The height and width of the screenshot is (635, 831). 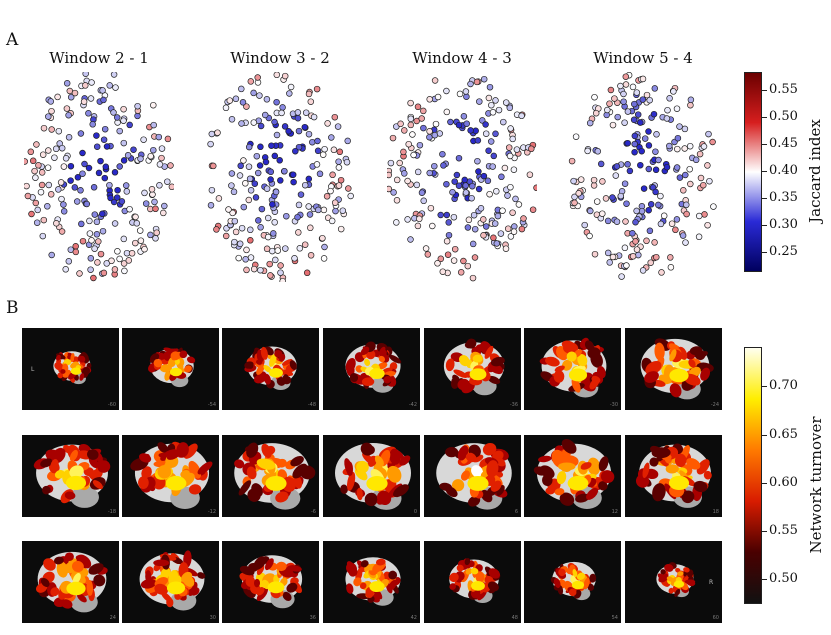 I want to click on jaccard-tick: 0.25, so click(x=780, y=251).